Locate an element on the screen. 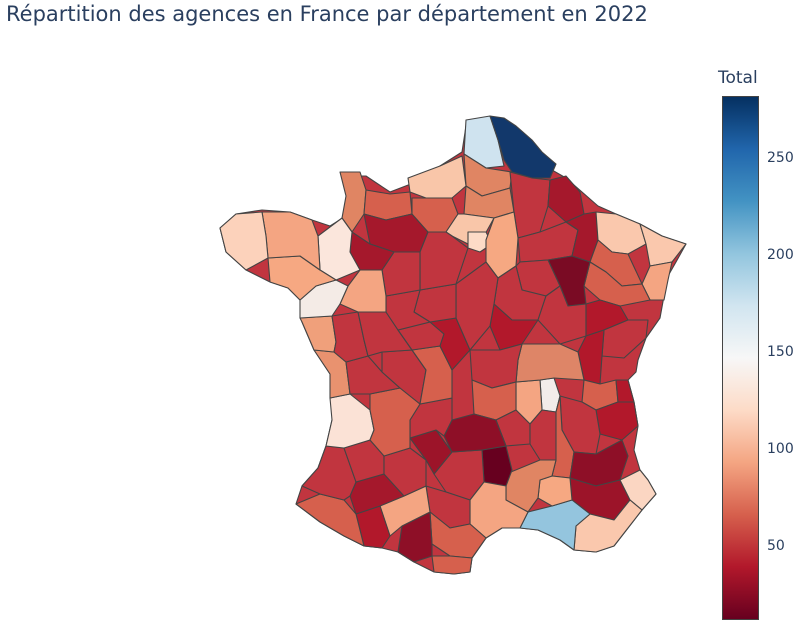  region-vaucluse is located at coordinates (555, 491).